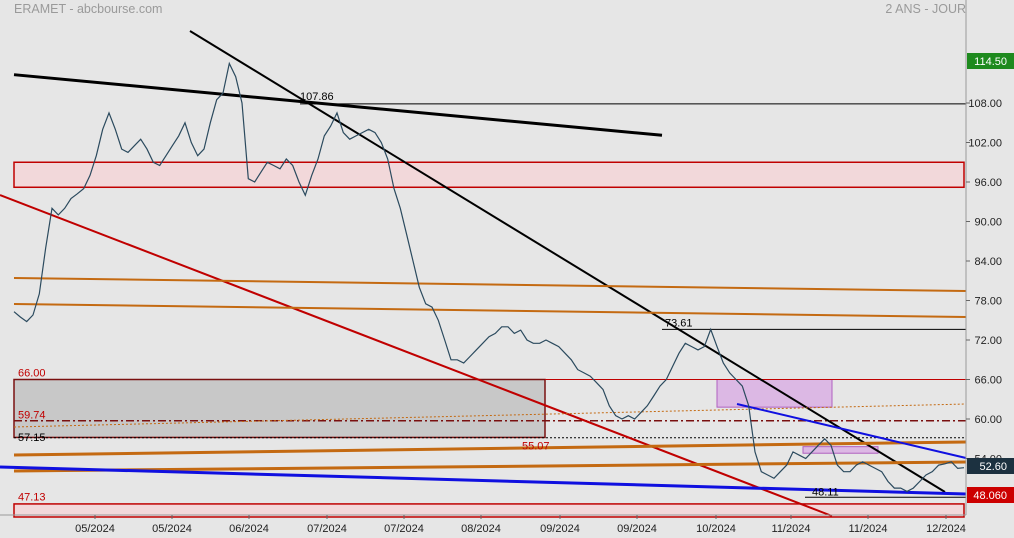 This screenshot has width=1014, height=538. I want to click on resistance-zone, so click(489, 175).